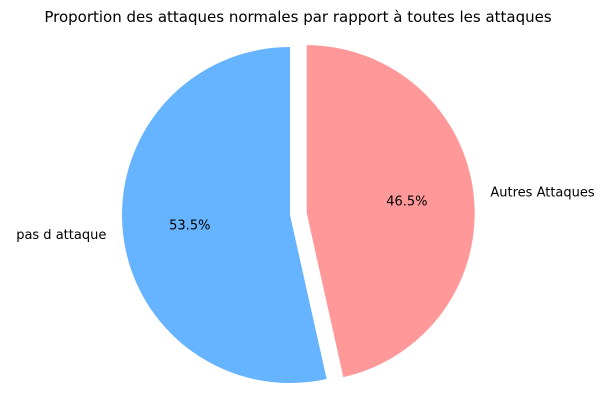 Image resolution: width=610 pixels, height=410 pixels. What do you see at coordinates (406, 202) in the screenshot?
I see `slice-percent-label-2: 46.5%` at bounding box center [406, 202].